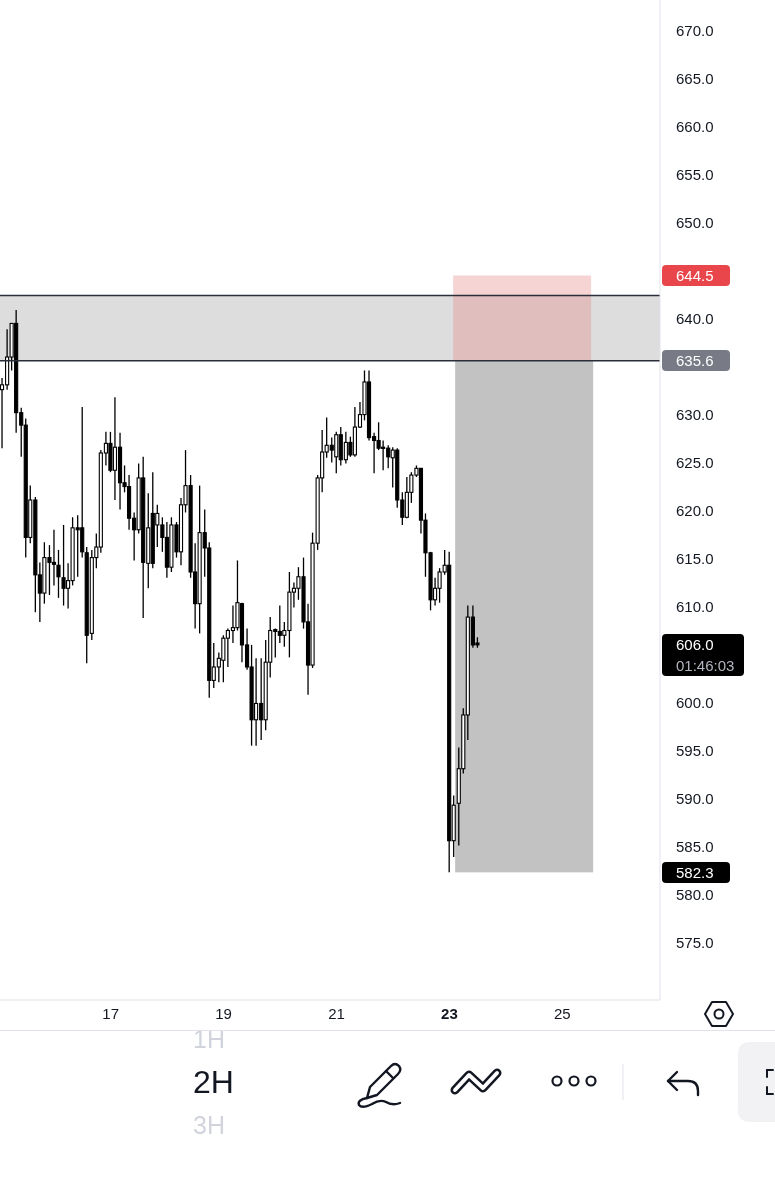 Image resolution: width=775 pixels, height=1200 pixels. Describe the element at coordinates (695, 174) in the screenshot. I see `y-tick-label: 655.0` at that location.